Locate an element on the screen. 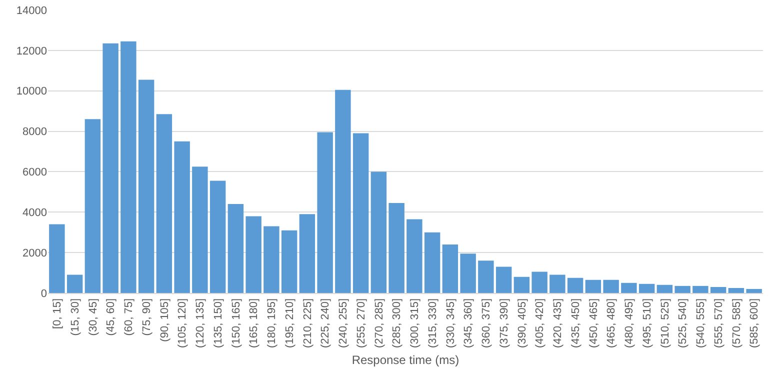 The image size is (769, 385). x-tick-label: (180, 195] is located at coordinates (272, 323).